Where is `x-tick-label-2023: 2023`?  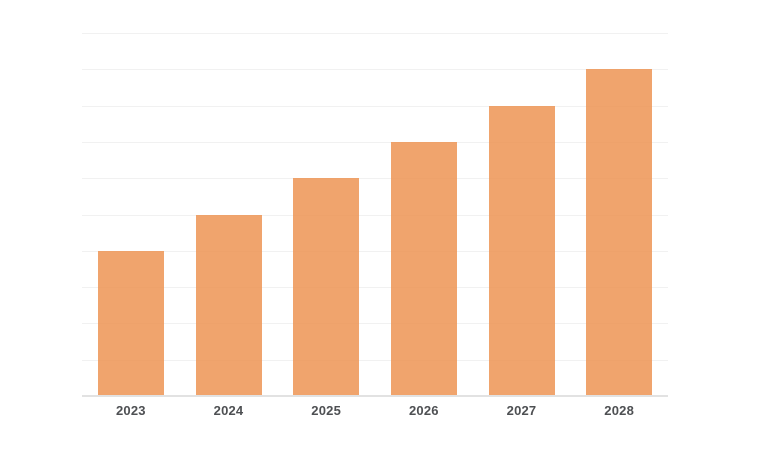 x-tick-label-2023: 2023 is located at coordinates (130, 410).